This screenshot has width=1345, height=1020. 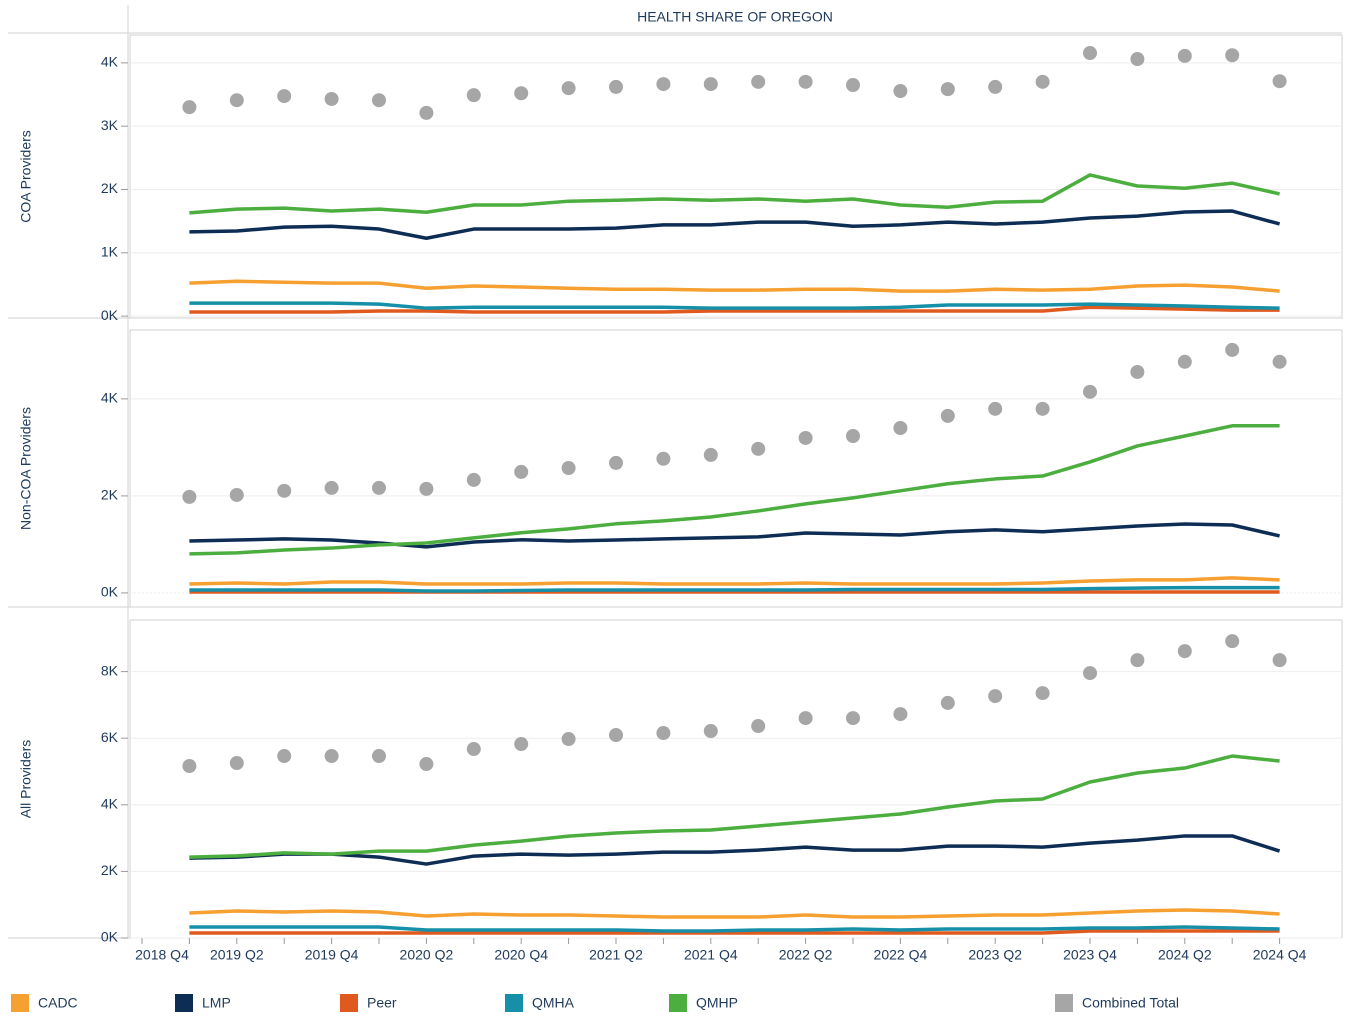 I want to click on legend-label: QMHA, so click(x=553, y=1003).